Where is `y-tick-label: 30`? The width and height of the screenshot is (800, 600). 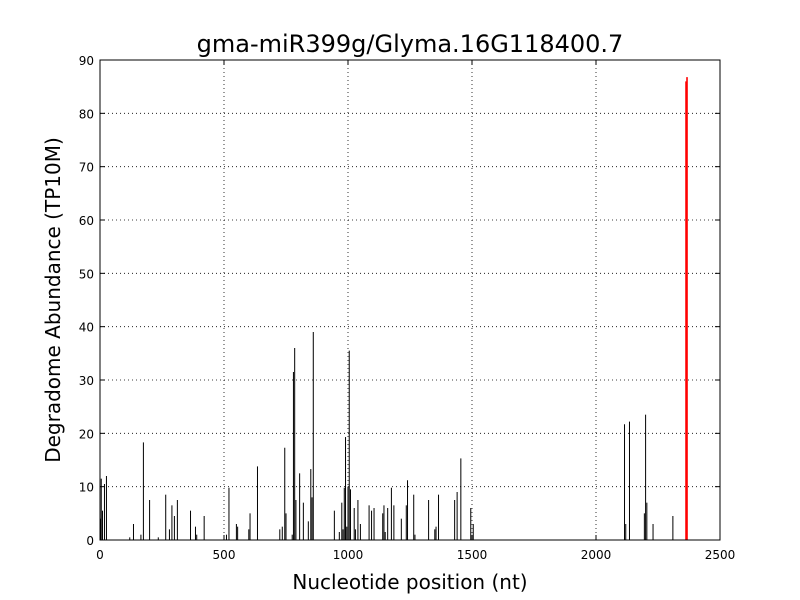
y-tick-label: 30 is located at coordinates (86, 381).